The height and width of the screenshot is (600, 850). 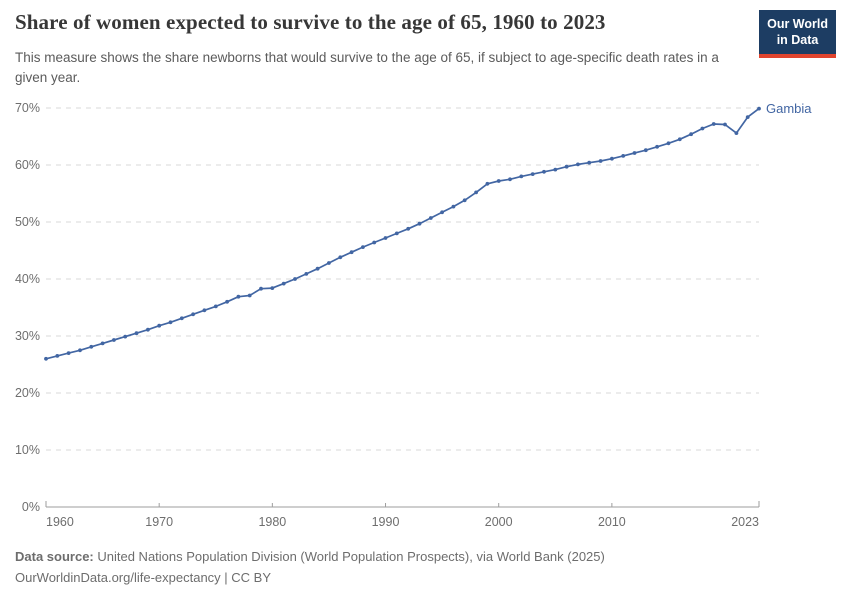 What do you see at coordinates (797, 24) in the screenshot?
I see `owid-logo-line1: Our World` at bounding box center [797, 24].